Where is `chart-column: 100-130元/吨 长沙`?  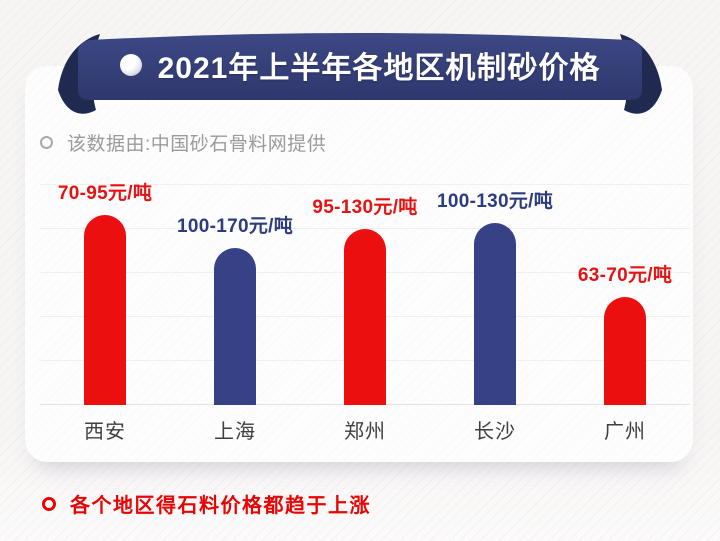 chart-column: 100-130元/吨 长沙 is located at coordinates (495, 307).